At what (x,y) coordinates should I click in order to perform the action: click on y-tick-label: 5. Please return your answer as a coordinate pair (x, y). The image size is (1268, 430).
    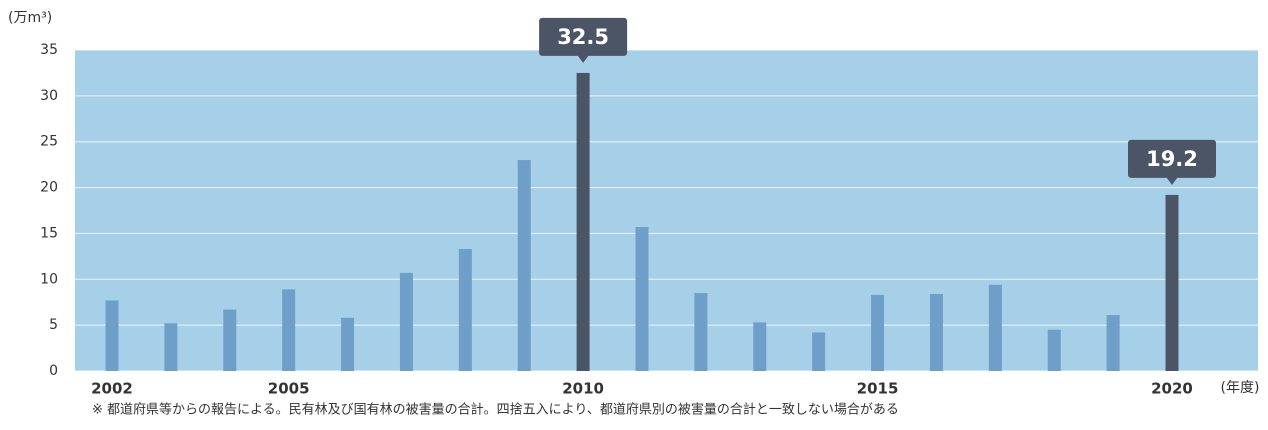
    Looking at the image, I should click on (53, 325).